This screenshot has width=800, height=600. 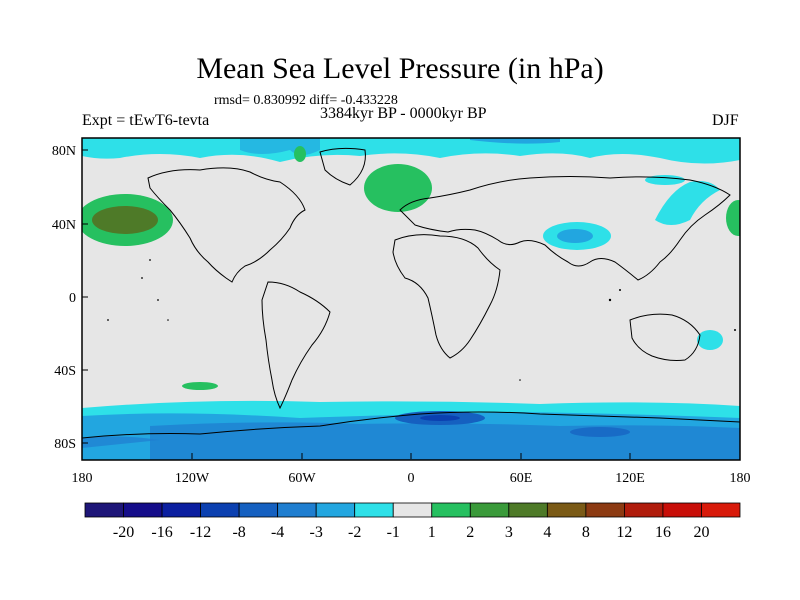 What do you see at coordinates (65, 371) in the screenshot?
I see `y-tick-40s: 40S` at bounding box center [65, 371].